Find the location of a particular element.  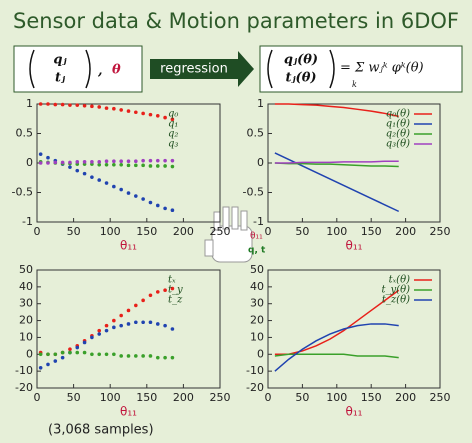

legend-label: q₃(θ) is located at coordinates (398, 144).